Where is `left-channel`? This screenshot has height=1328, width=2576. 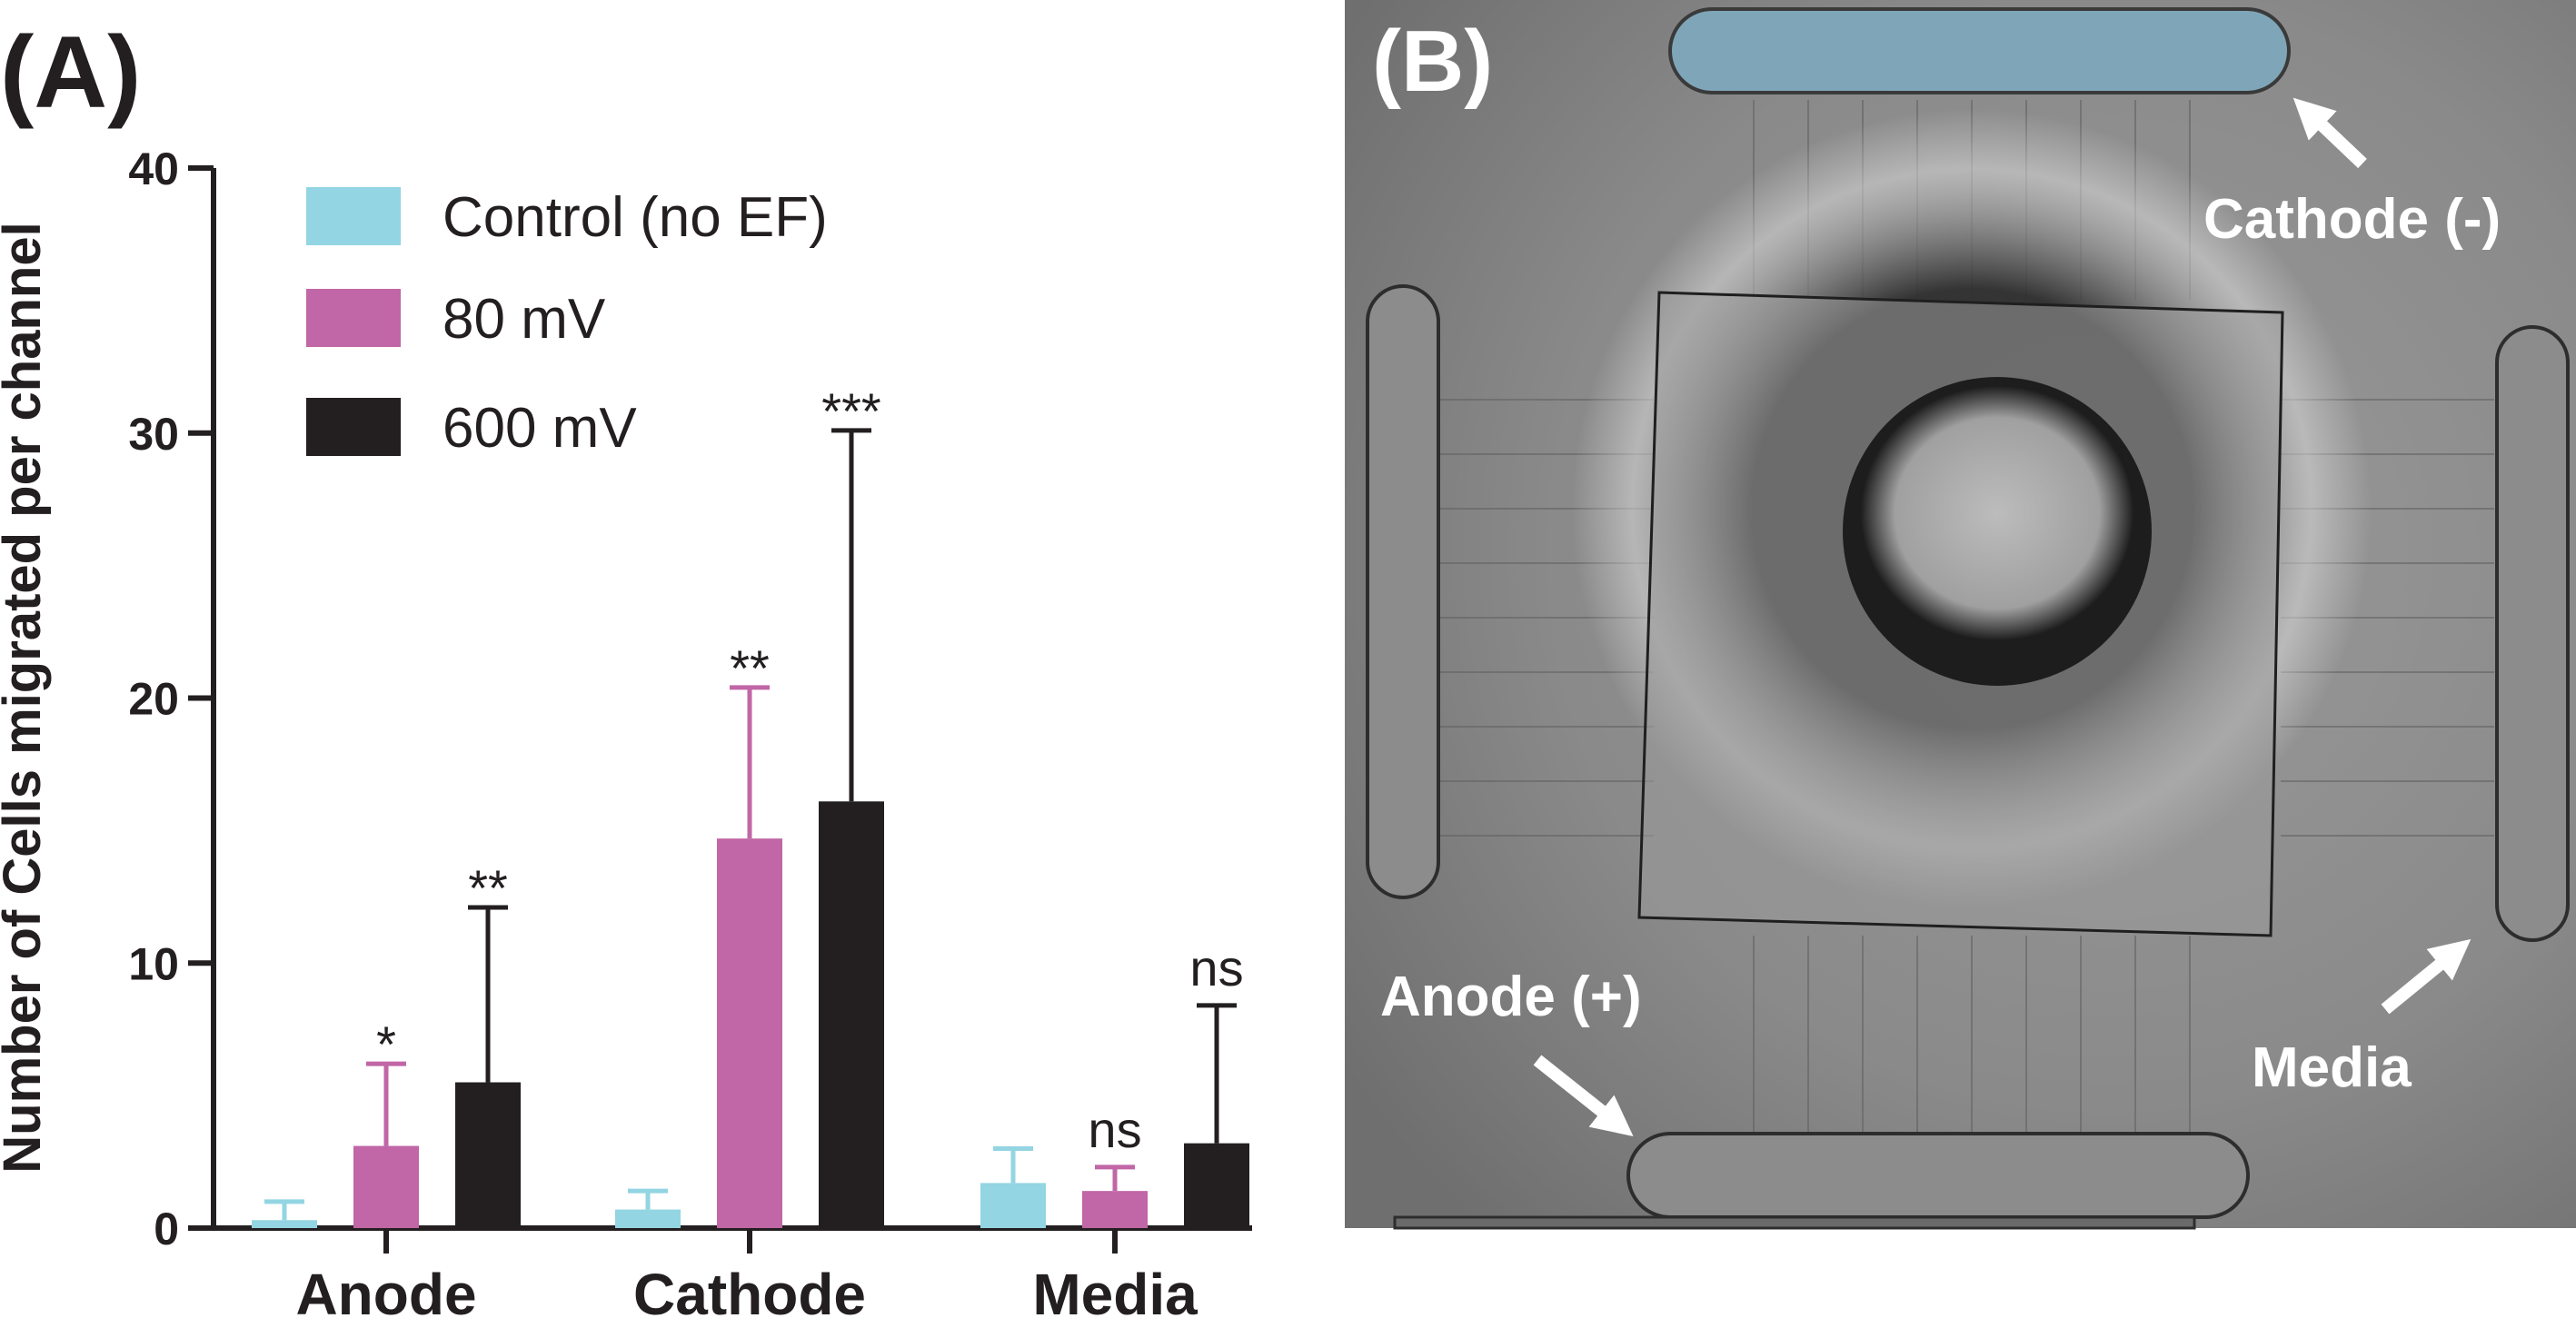 left-channel is located at coordinates (1403, 591).